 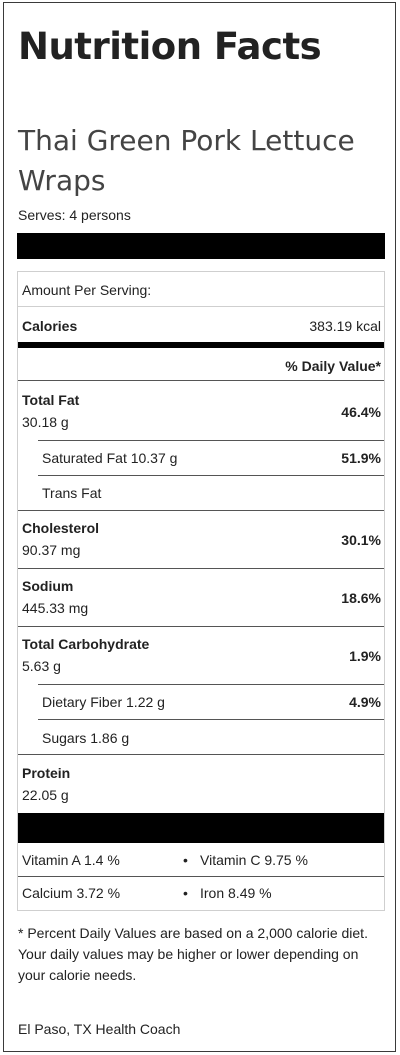 I want to click on vitamins-divider-bar, so click(x=201, y=828).